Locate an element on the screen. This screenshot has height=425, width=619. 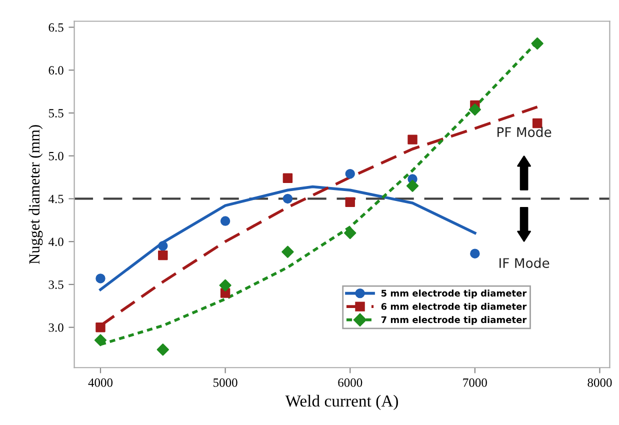
x-tick-label: 8000 is located at coordinates (600, 382).